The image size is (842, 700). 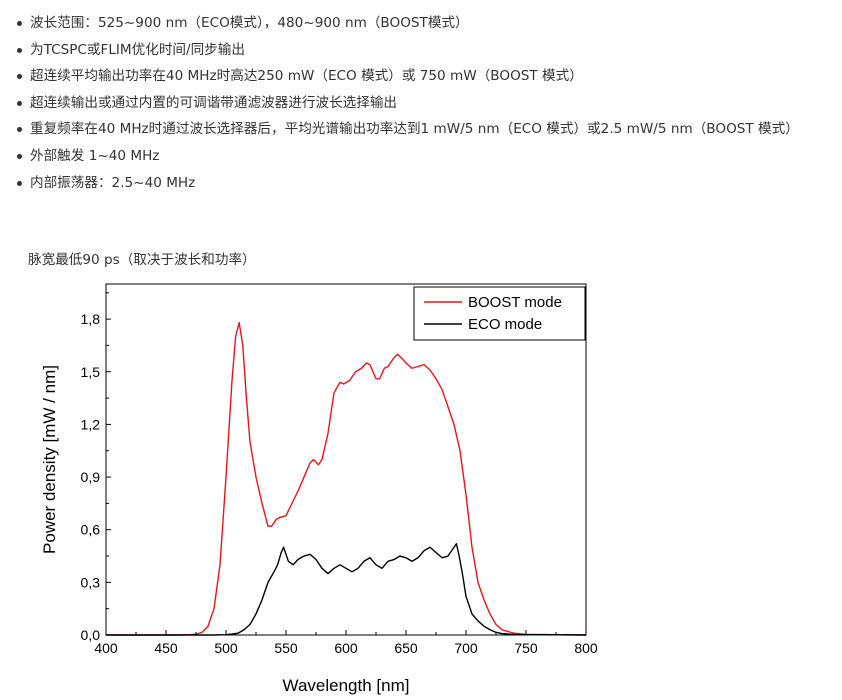 What do you see at coordinates (91, 530) in the screenshot?
I see `y-tick-label: 0,6` at bounding box center [91, 530].